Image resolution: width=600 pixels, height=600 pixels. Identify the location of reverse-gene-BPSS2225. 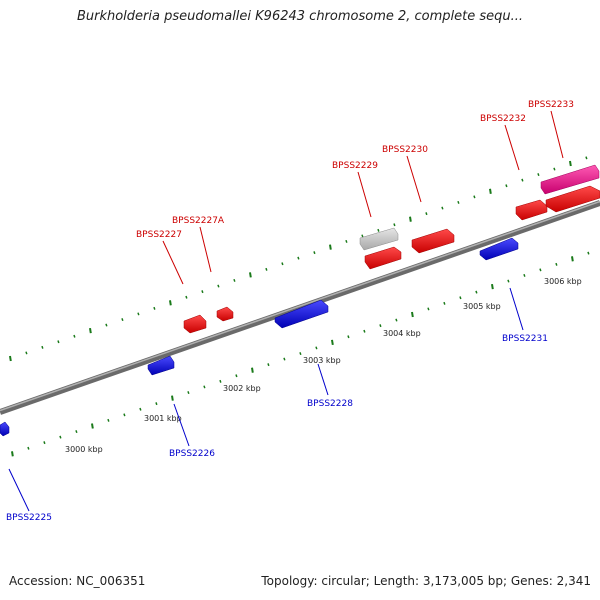
(5, 429).